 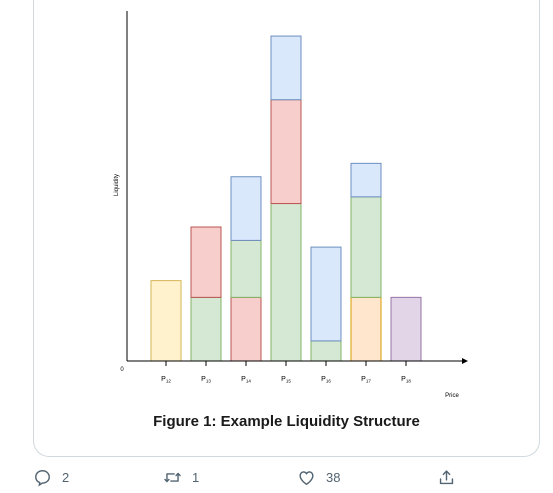 I want to click on figure-caption: Figure 1: Example Liquidity Structure, so click(x=286, y=421).